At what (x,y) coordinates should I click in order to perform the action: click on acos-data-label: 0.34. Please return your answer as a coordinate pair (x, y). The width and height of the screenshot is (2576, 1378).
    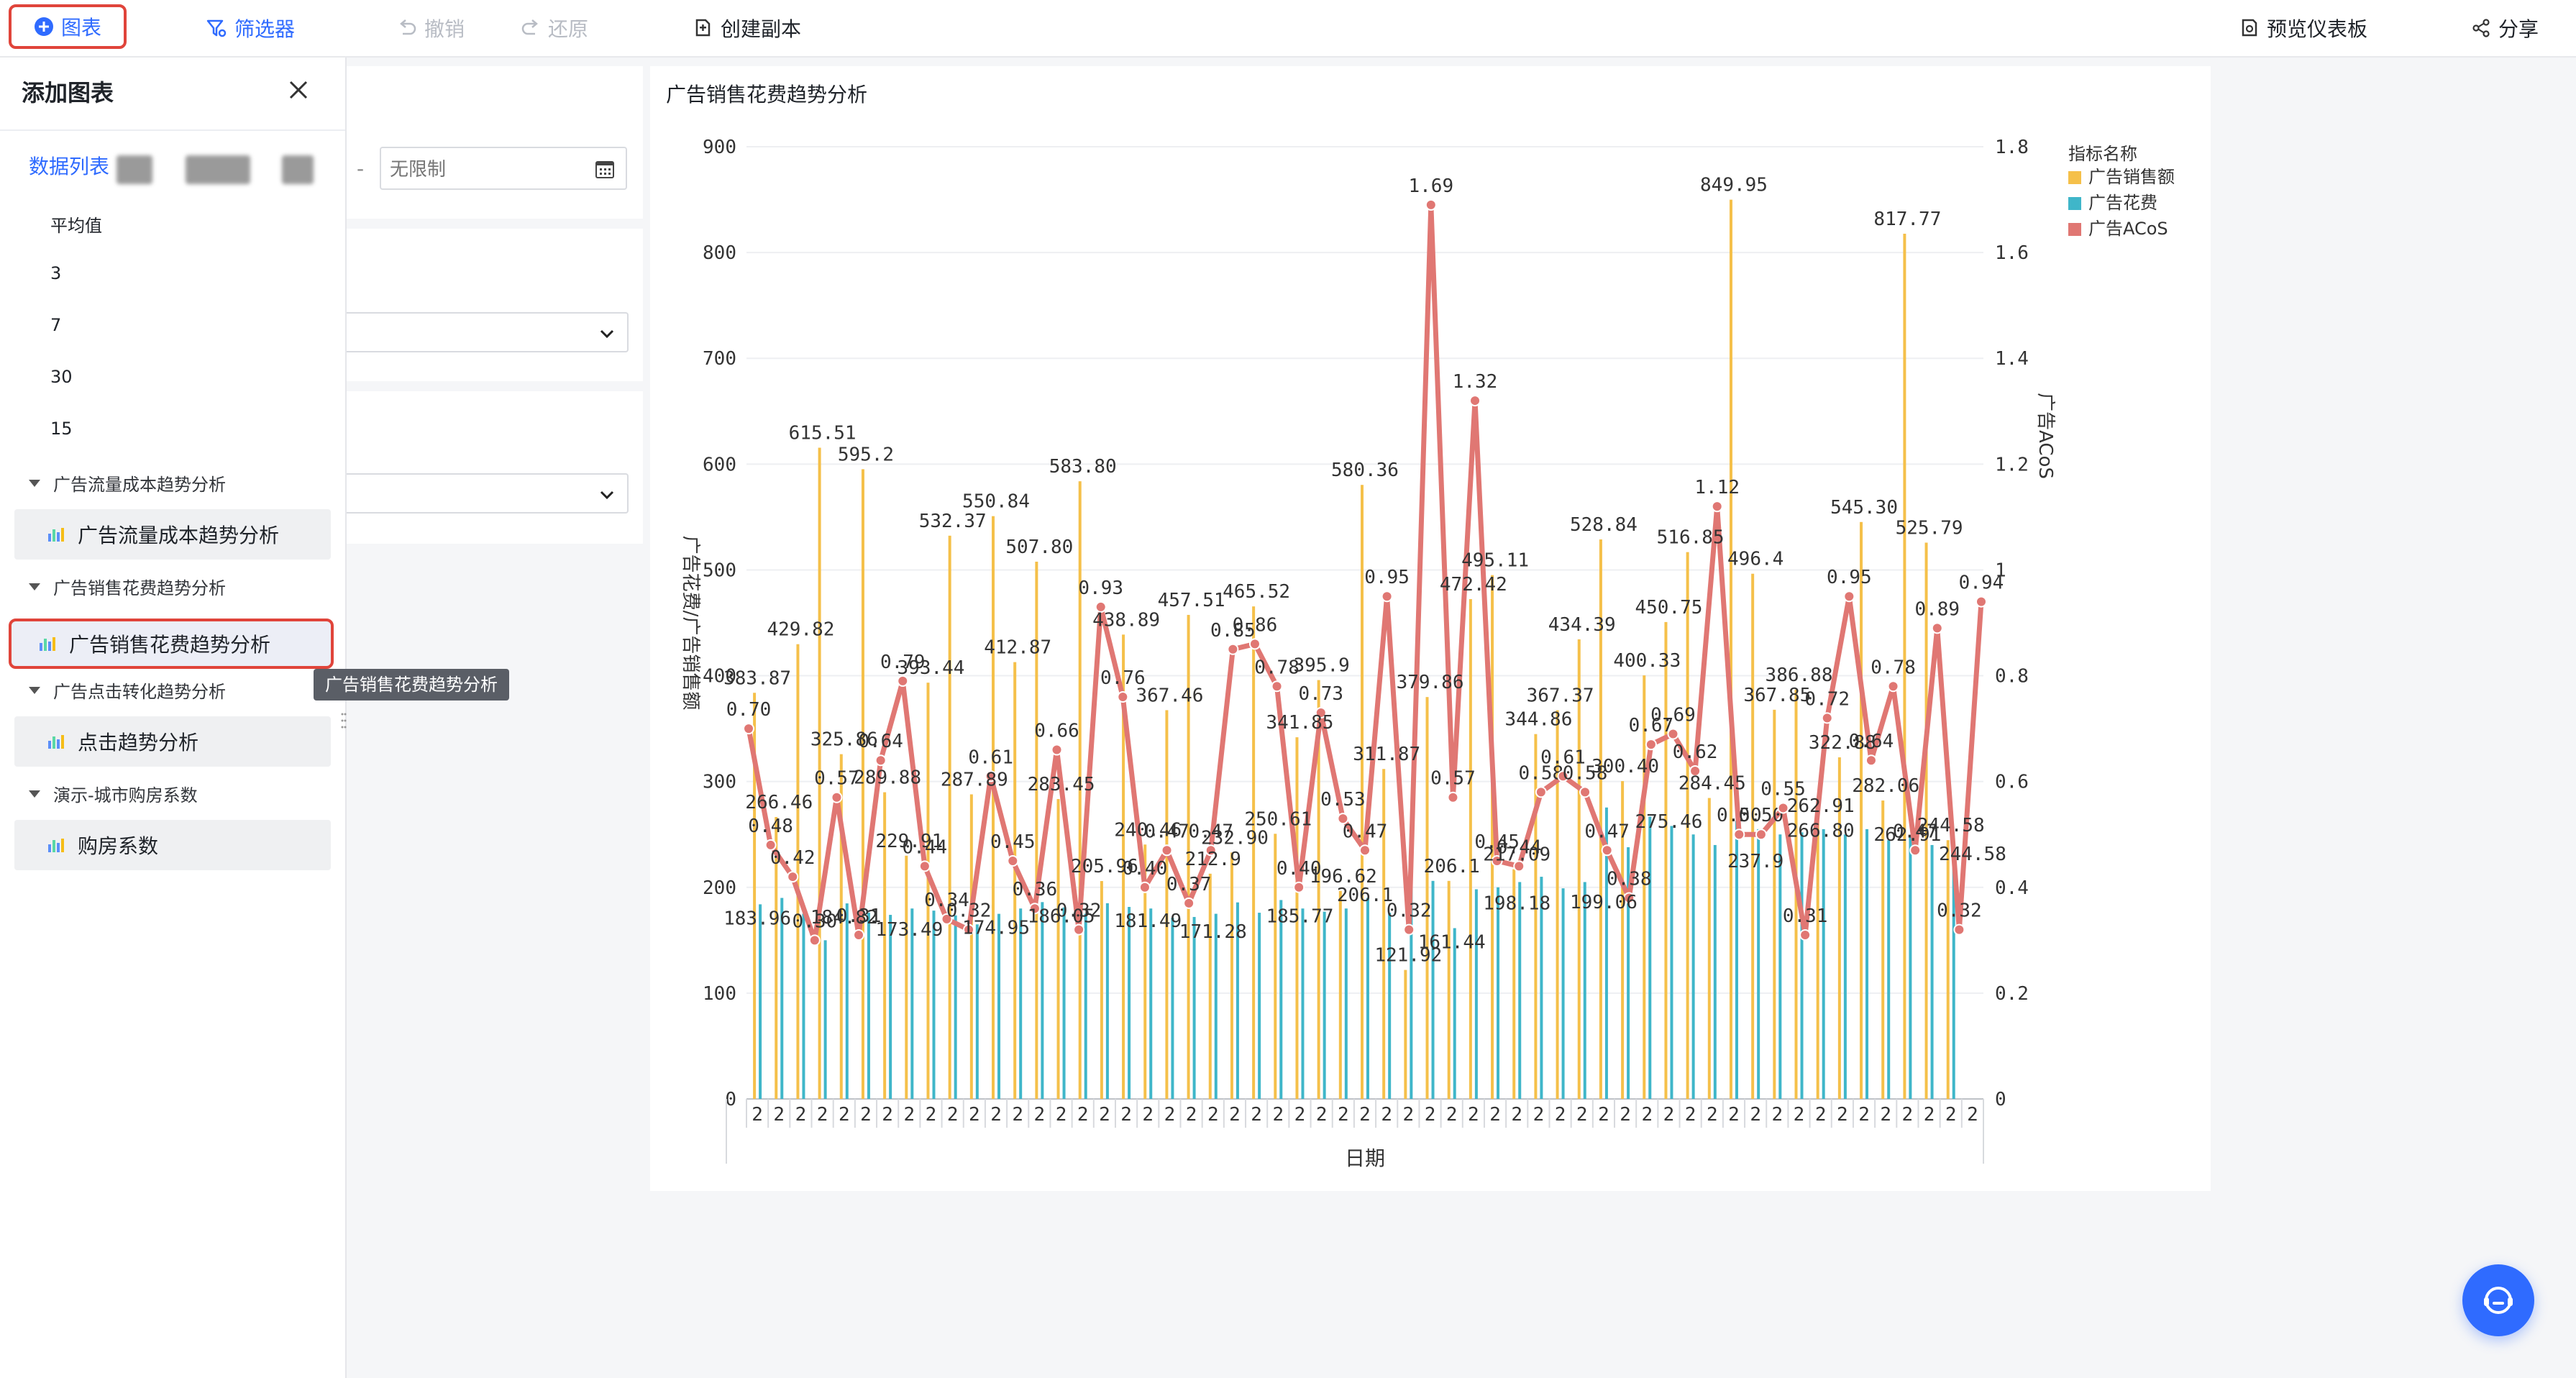
    Looking at the image, I should click on (946, 900).